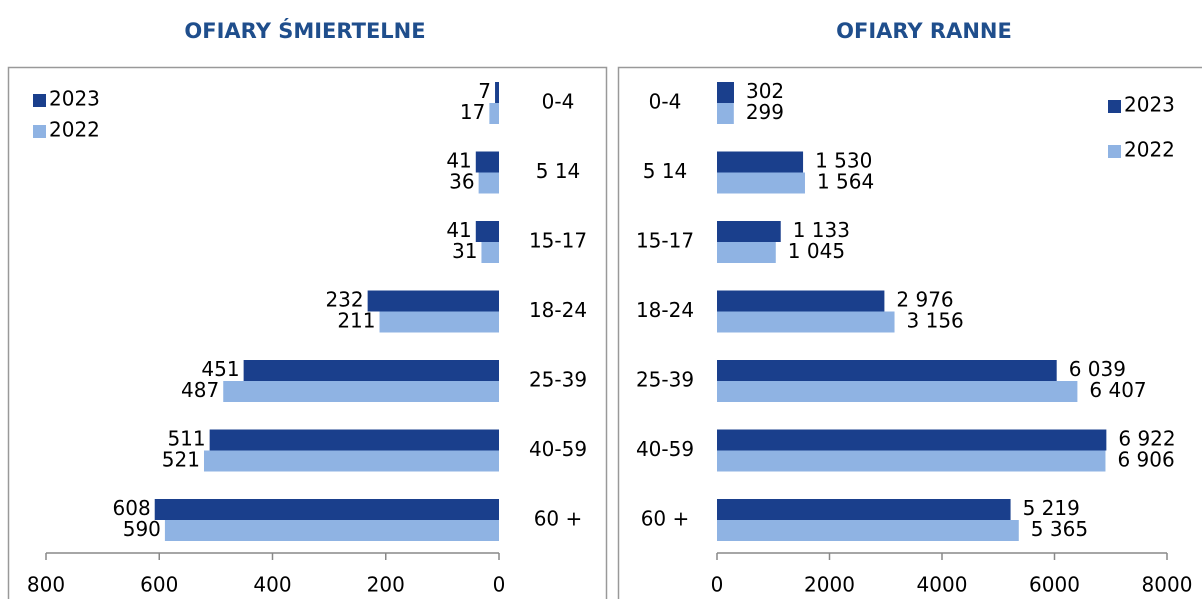 The width and height of the screenshot is (1202, 599). I want to click on x-tick-label: 400, so click(272, 585).